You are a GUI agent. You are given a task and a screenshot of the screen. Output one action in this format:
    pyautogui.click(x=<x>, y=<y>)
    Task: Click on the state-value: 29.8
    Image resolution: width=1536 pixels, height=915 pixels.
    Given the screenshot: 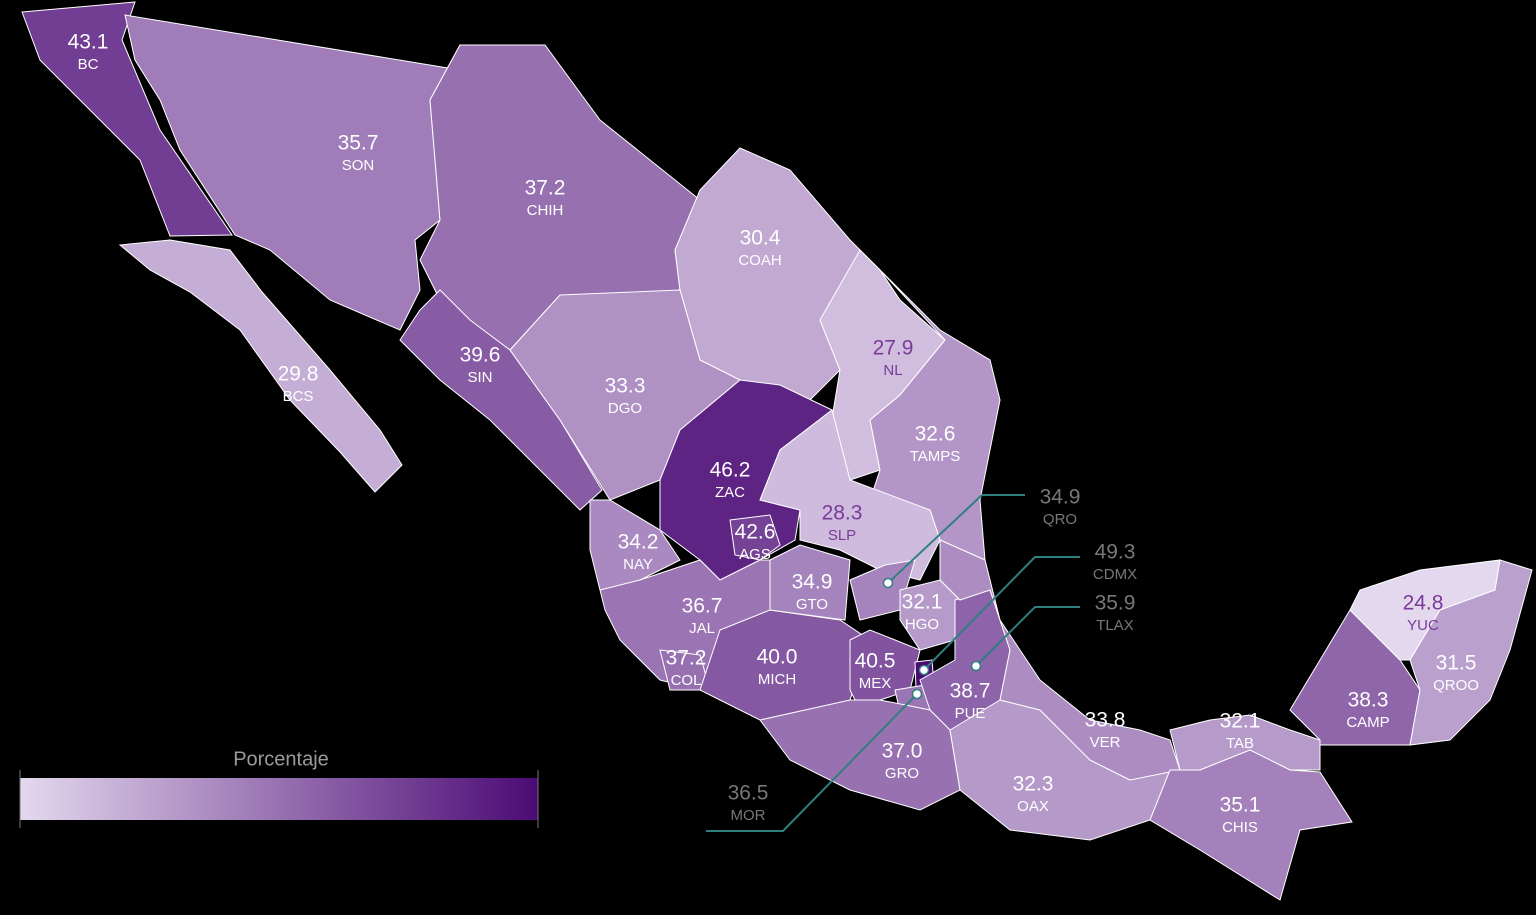 What is the action you would take?
    pyautogui.click(x=298, y=374)
    